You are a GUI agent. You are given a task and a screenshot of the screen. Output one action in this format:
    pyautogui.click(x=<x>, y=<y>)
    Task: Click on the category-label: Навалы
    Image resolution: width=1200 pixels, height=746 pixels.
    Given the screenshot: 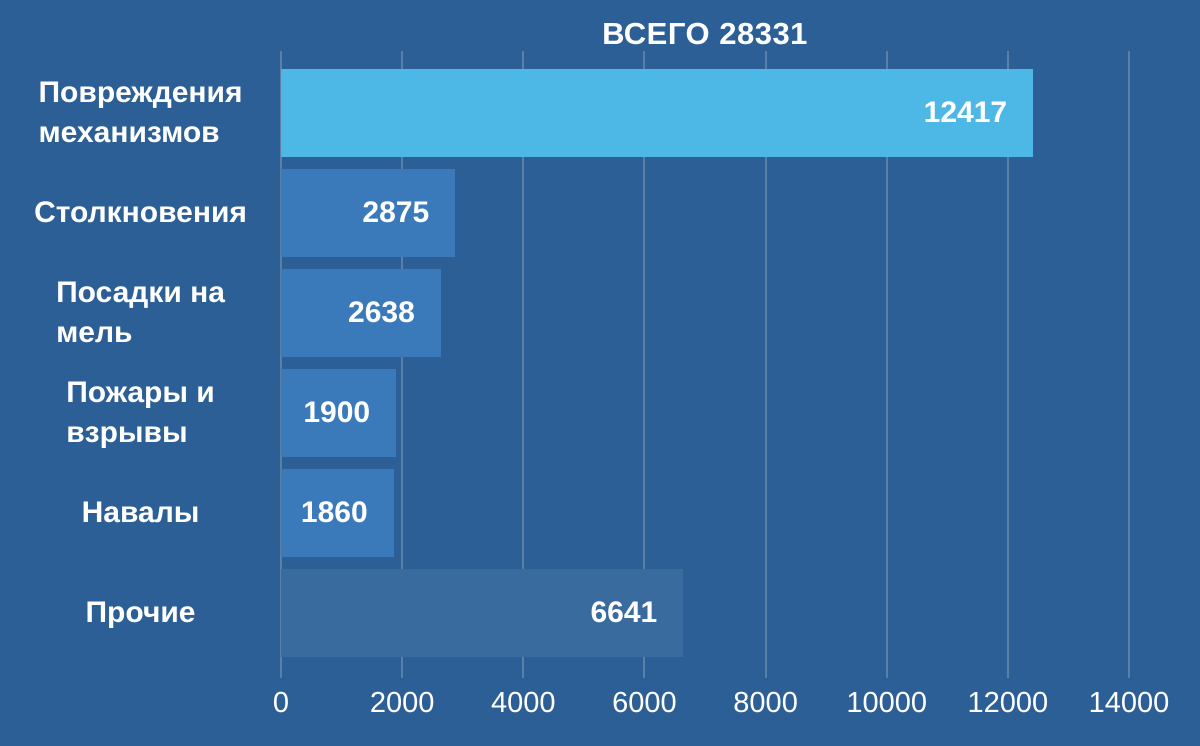 What is the action you would take?
    pyautogui.click(x=140, y=513)
    